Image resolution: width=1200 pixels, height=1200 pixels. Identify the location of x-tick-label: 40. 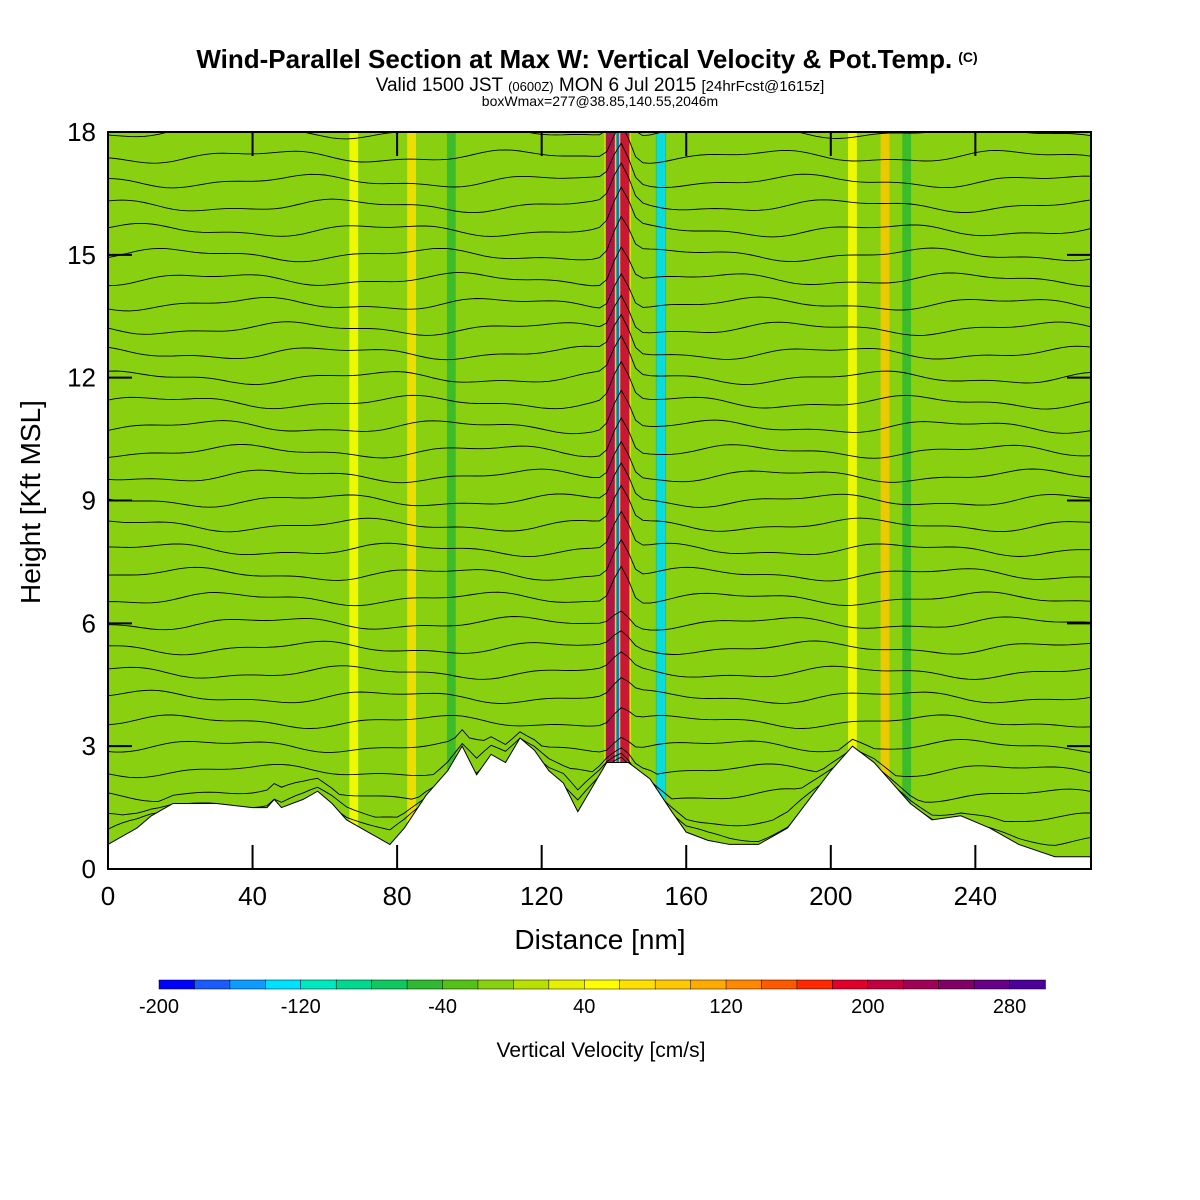
(252, 896).